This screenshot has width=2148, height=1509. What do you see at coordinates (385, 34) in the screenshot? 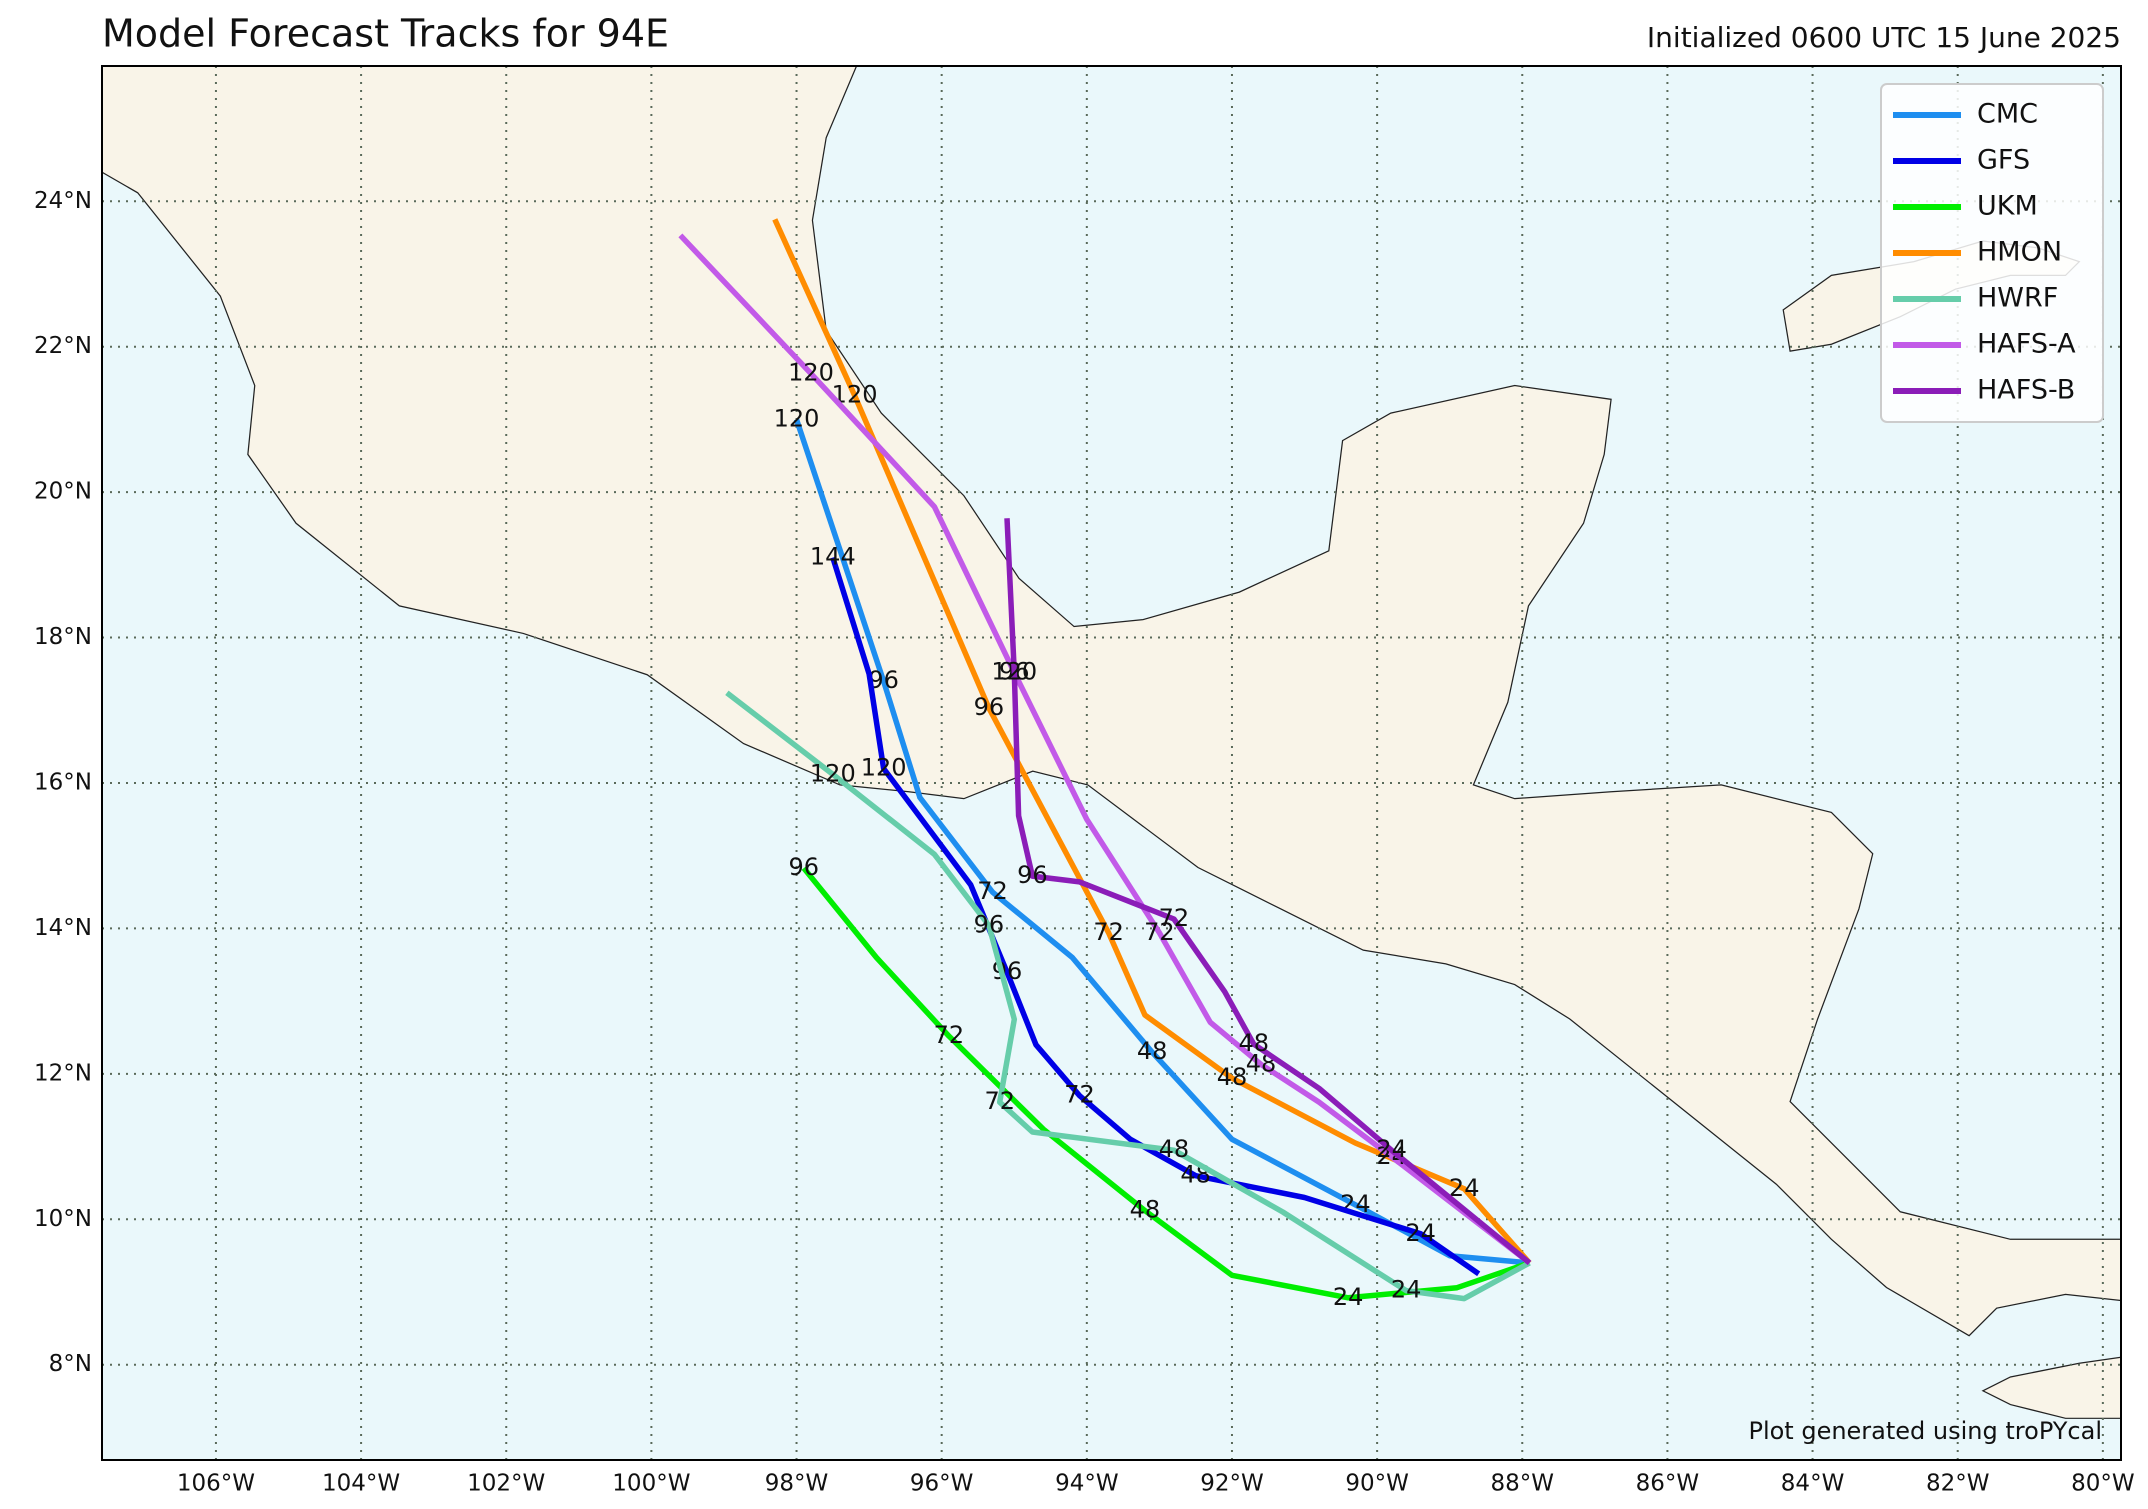
I see `chart-title: Model Forecast Tracks for 94E` at bounding box center [385, 34].